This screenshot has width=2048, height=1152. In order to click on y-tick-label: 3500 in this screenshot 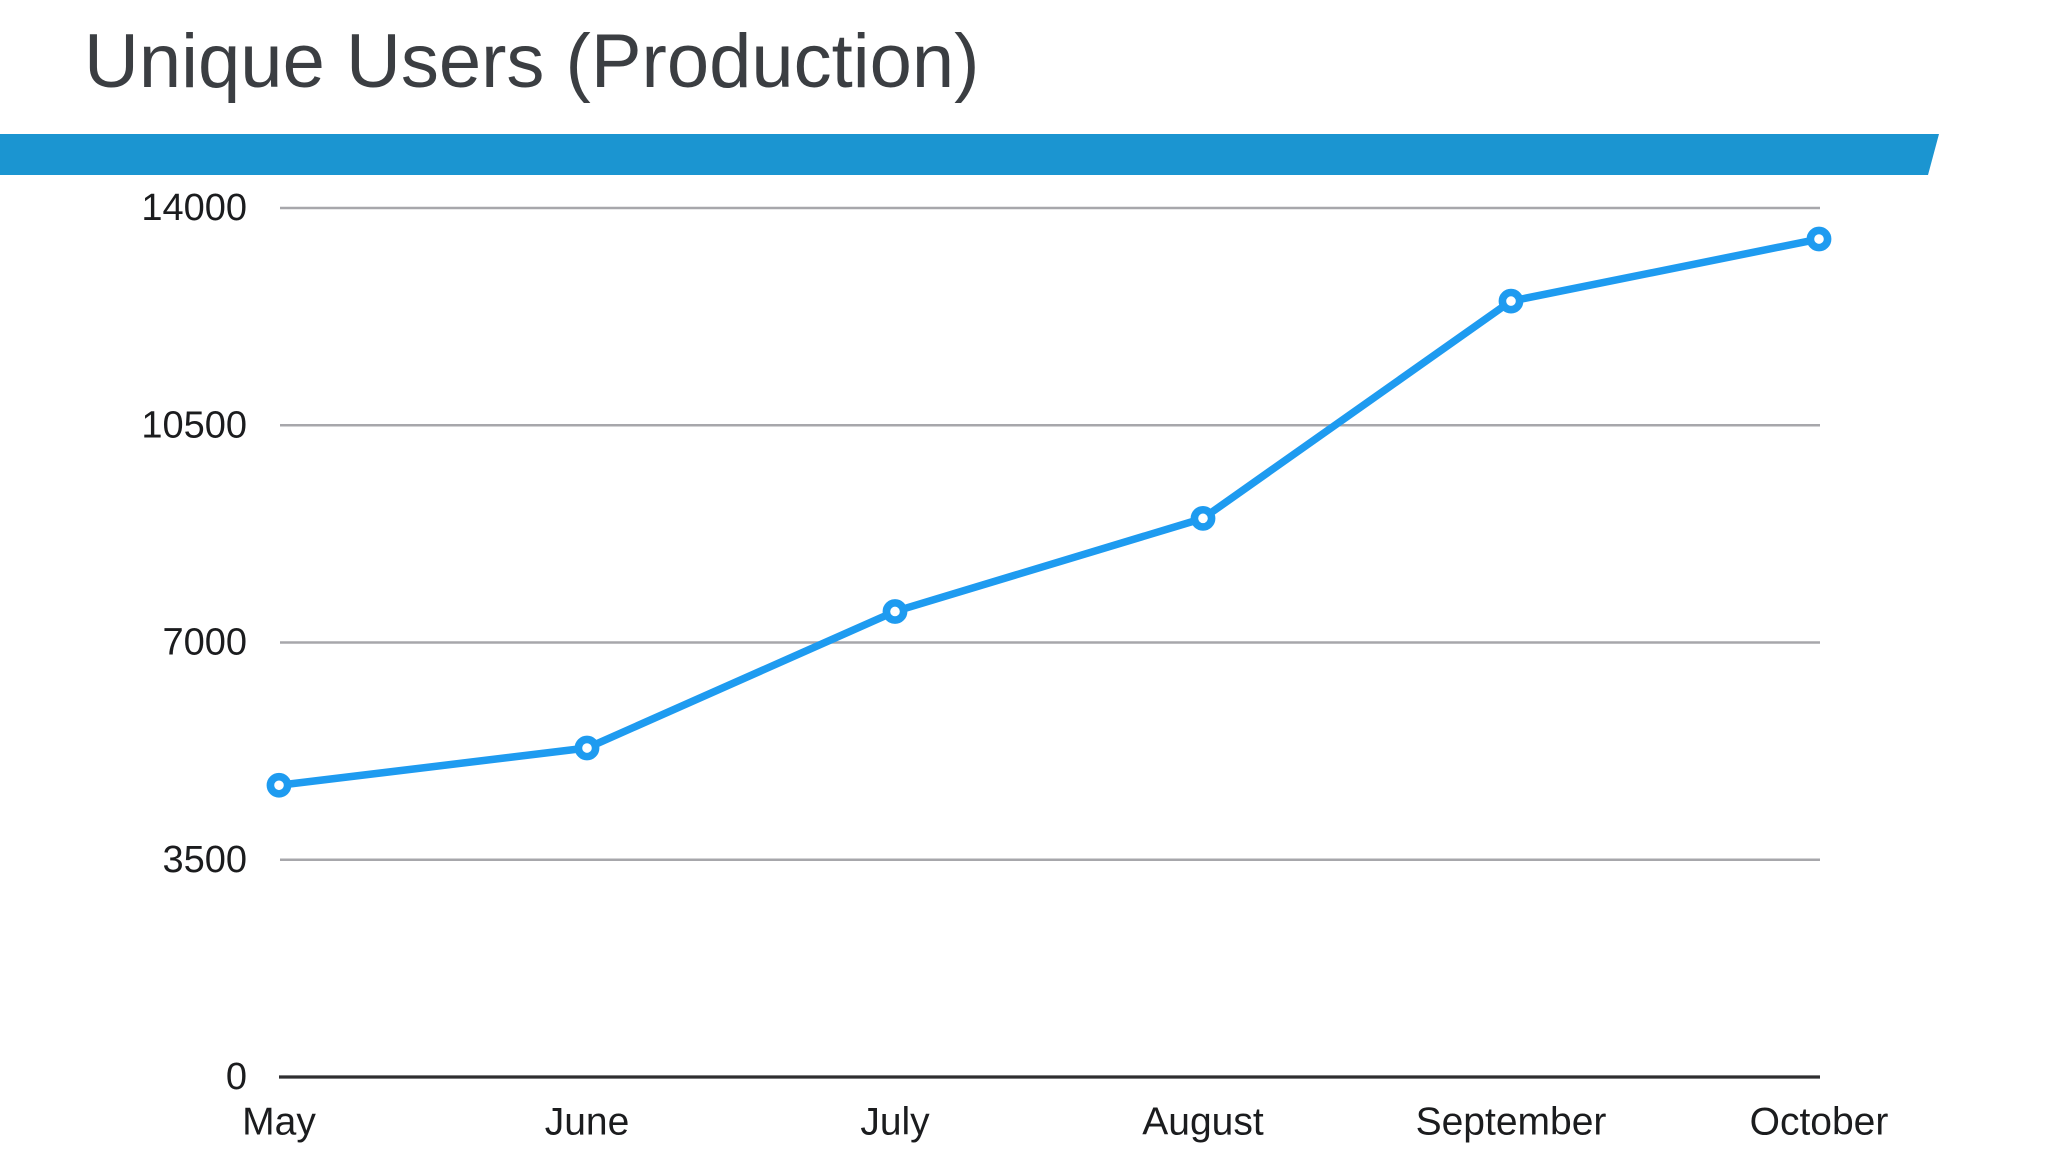, I will do `click(204, 860)`.